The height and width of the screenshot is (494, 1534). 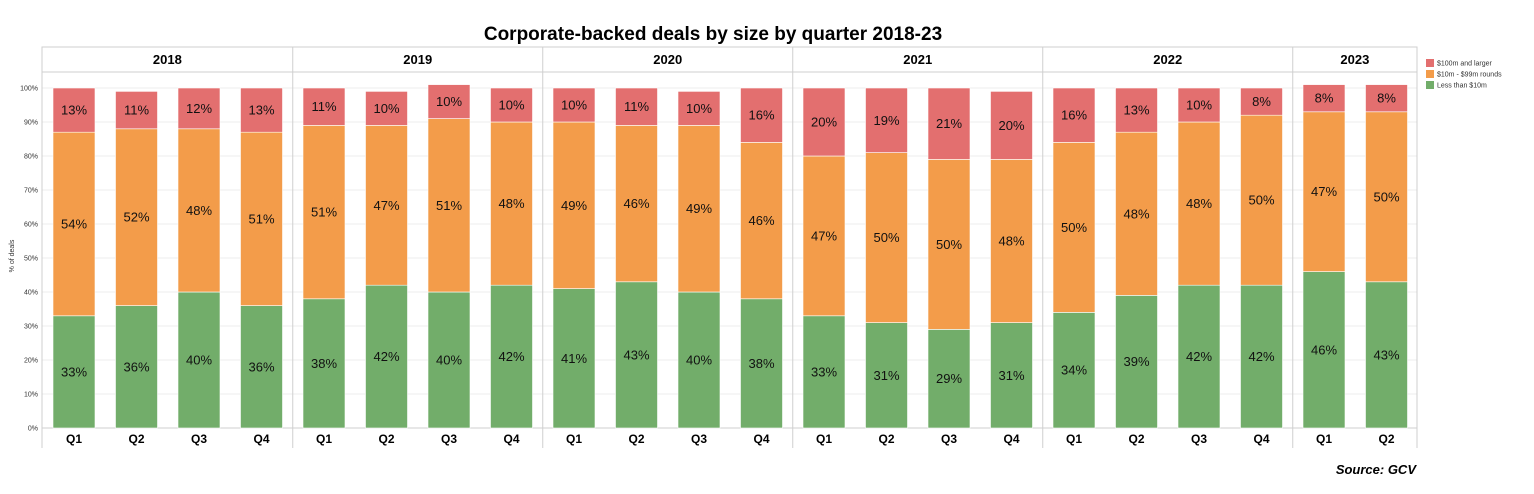 What do you see at coordinates (574, 205) in the screenshot?
I see `data-label: 49%` at bounding box center [574, 205].